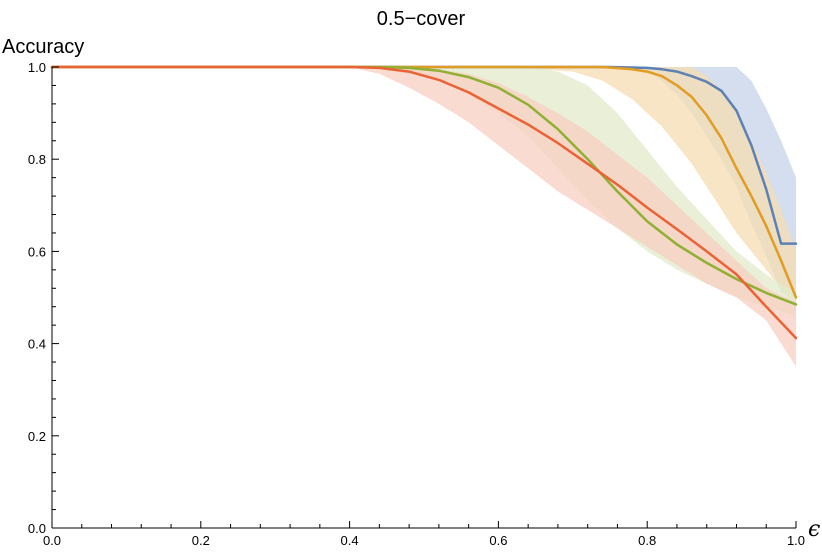  I want to click on x-tick-label: 1.0, so click(796, 540).